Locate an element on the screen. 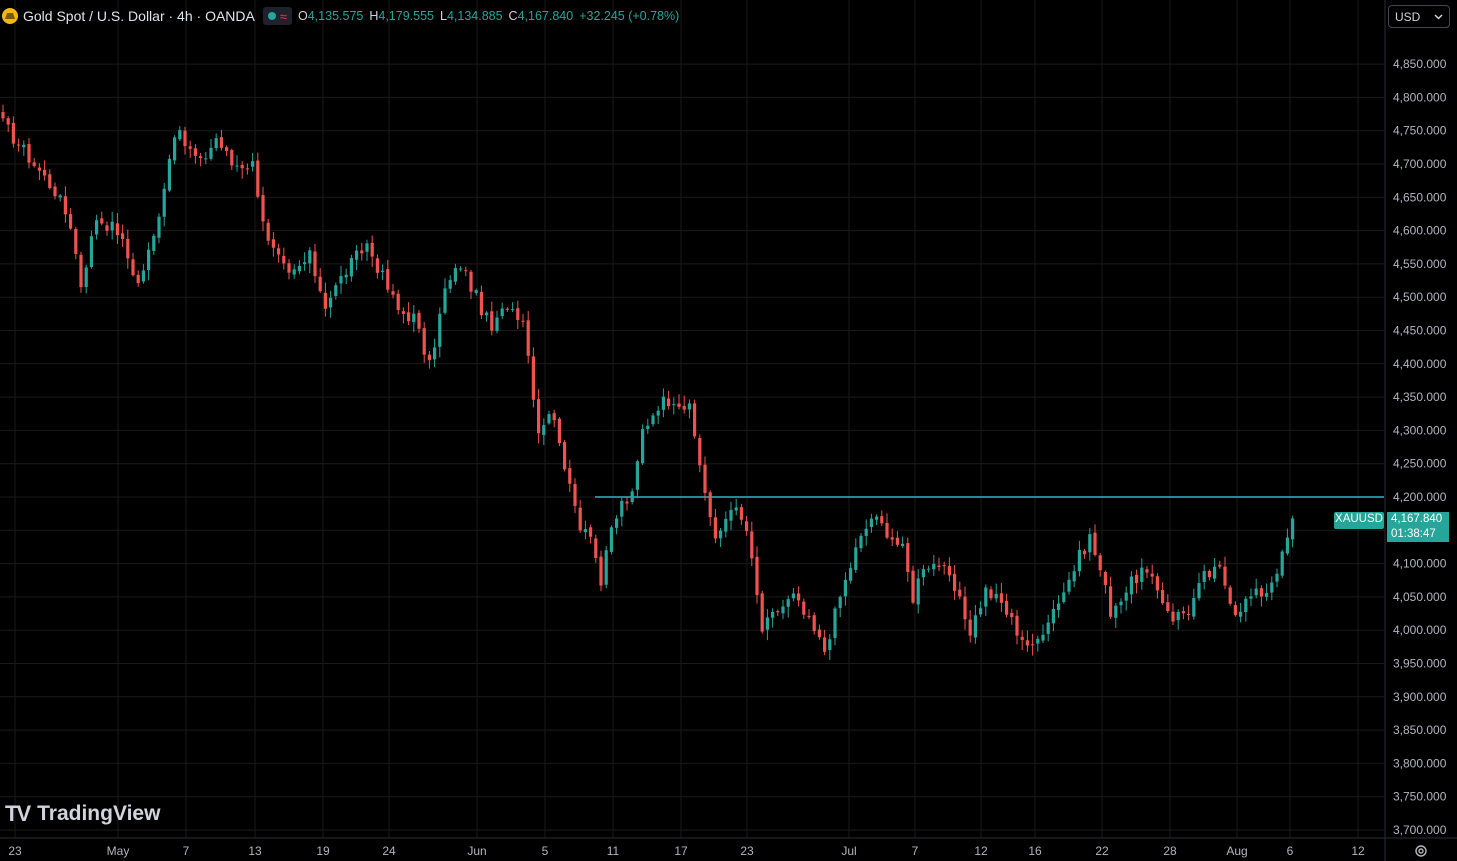  x-tick-label: 16 is located at coordinates (1035, 851).